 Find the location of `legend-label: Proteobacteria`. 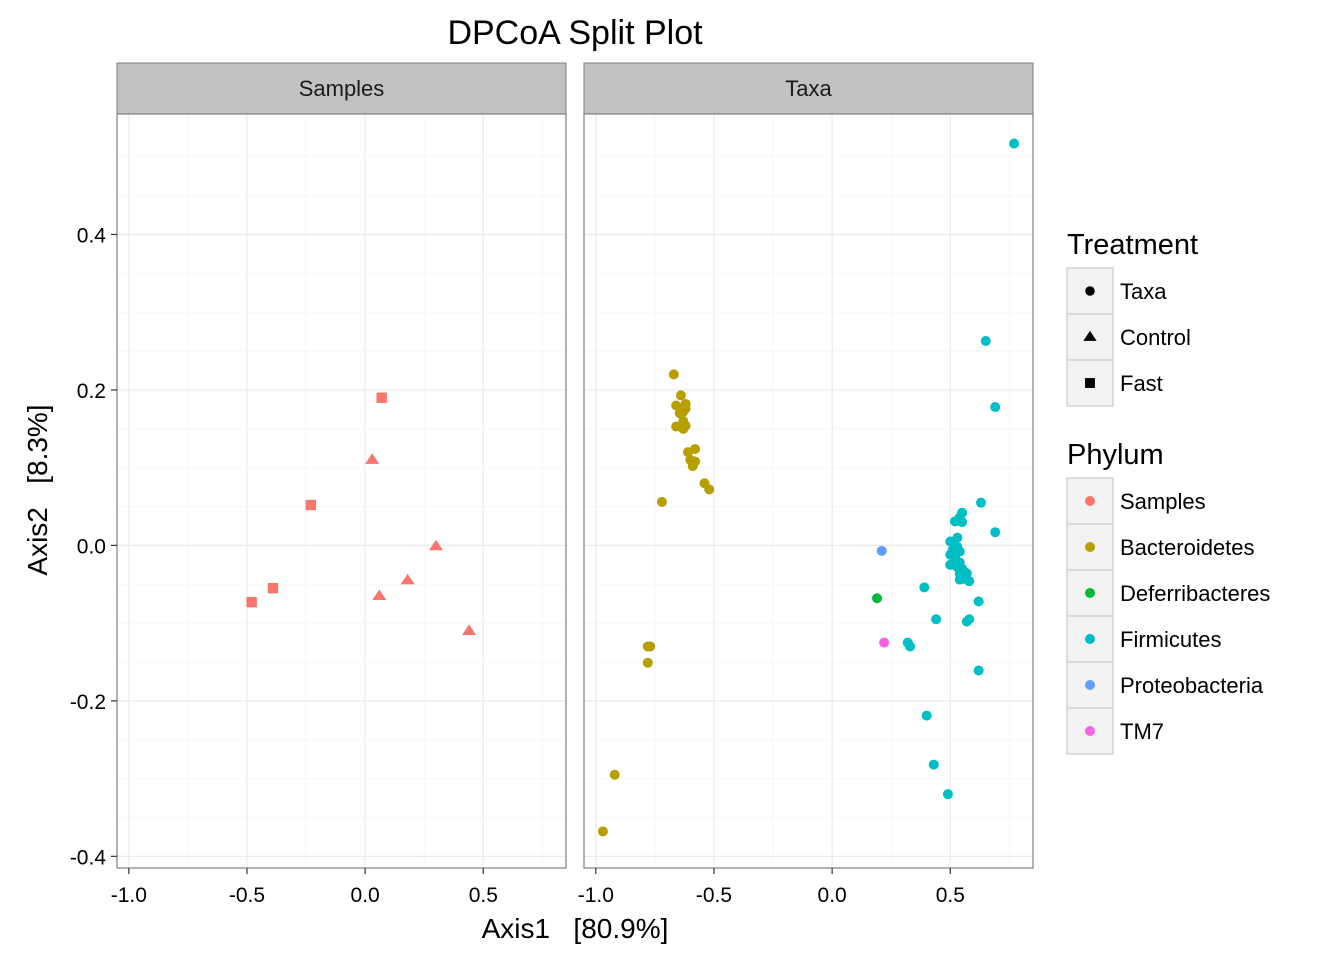

legend-label: Proteobacteria is located at coordinates (1192, 685).